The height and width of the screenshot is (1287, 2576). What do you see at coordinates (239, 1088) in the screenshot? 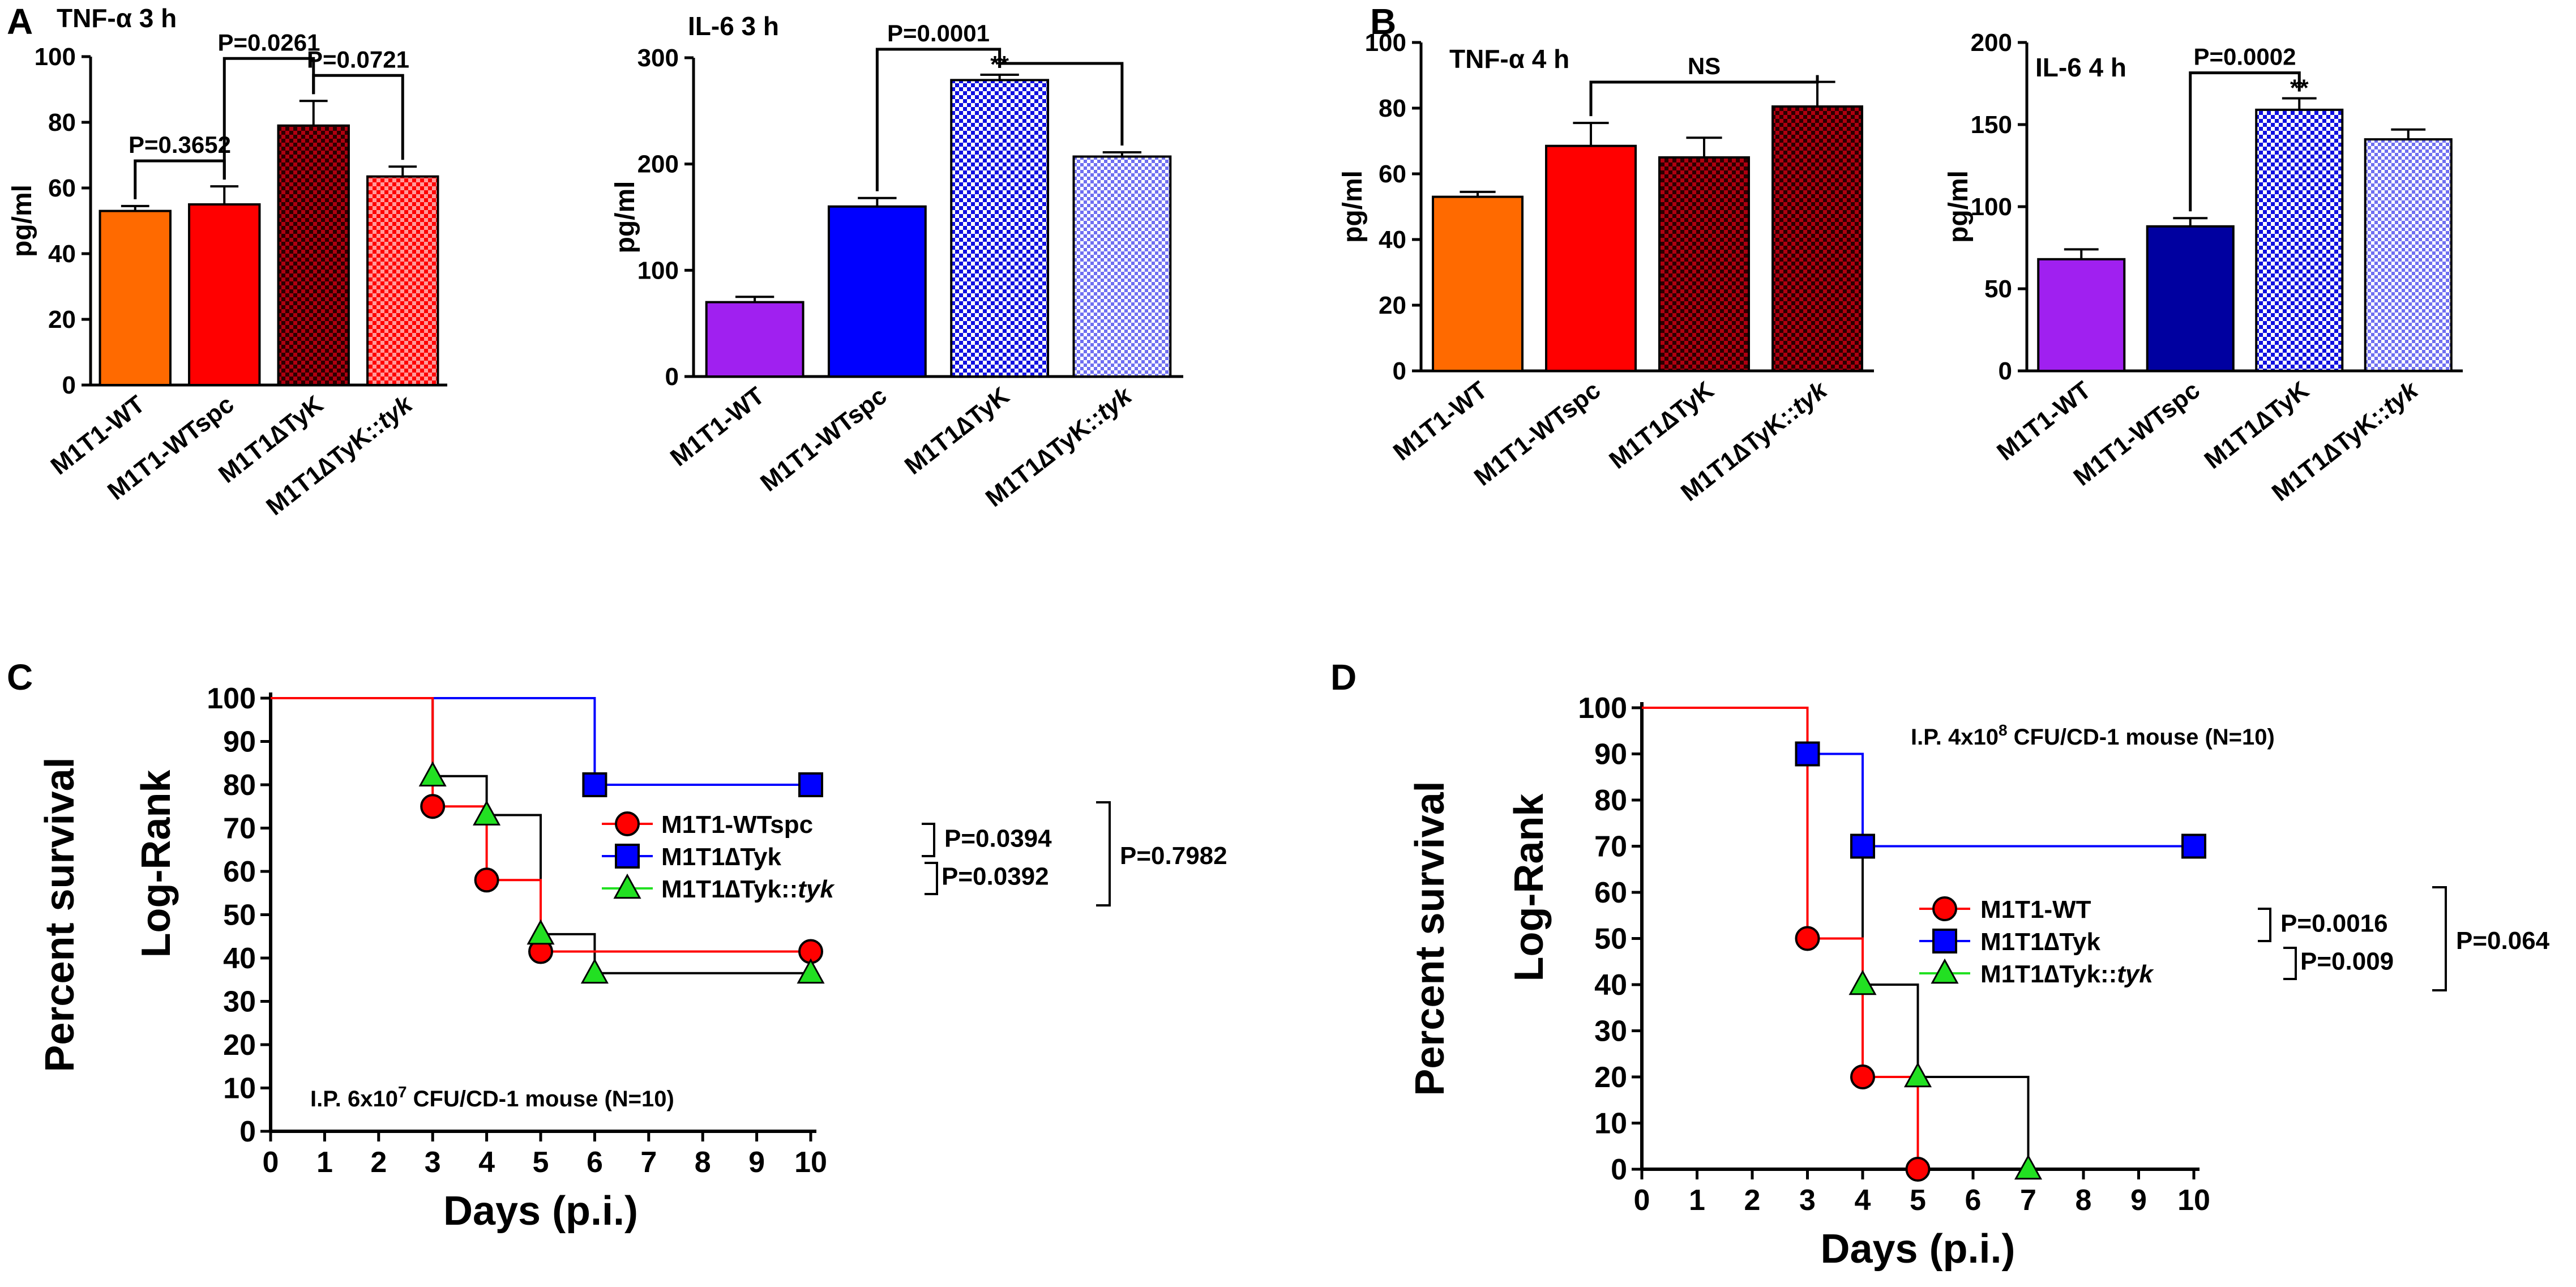
I see `y-tick-label: 10` at bounding box center [239, 1088].